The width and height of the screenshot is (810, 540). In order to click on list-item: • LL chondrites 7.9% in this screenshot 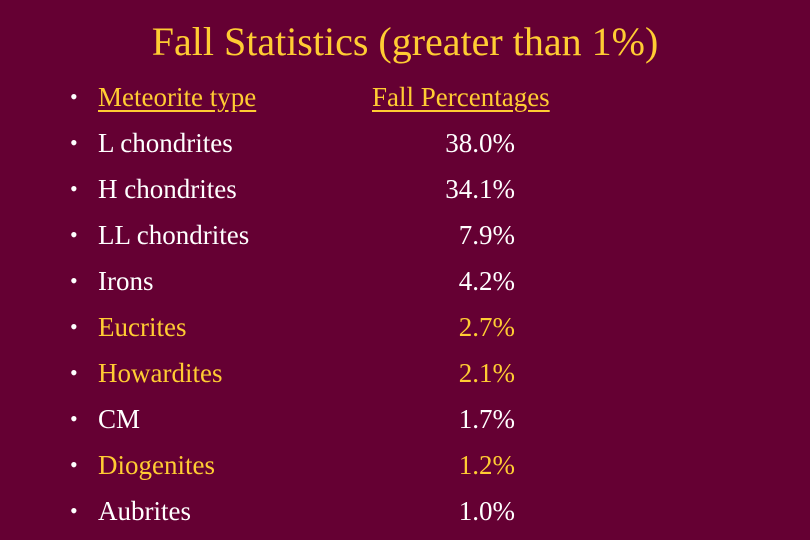, I will do `click(405, 235)`.